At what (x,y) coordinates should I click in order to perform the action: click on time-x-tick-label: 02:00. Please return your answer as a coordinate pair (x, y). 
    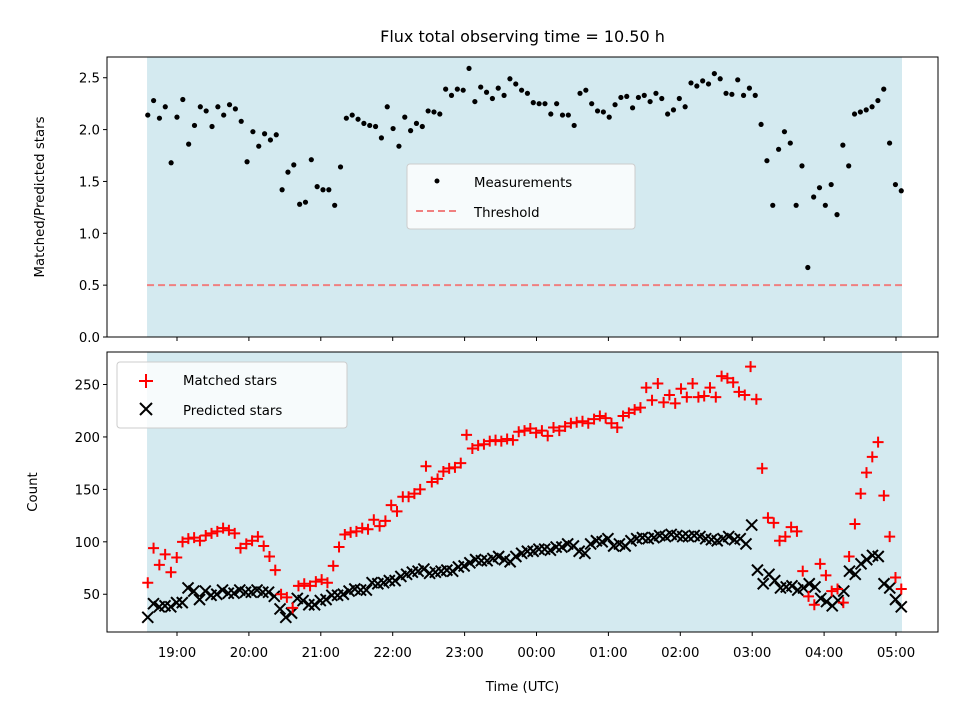
    Looking at the image, I should click on (680, 653).